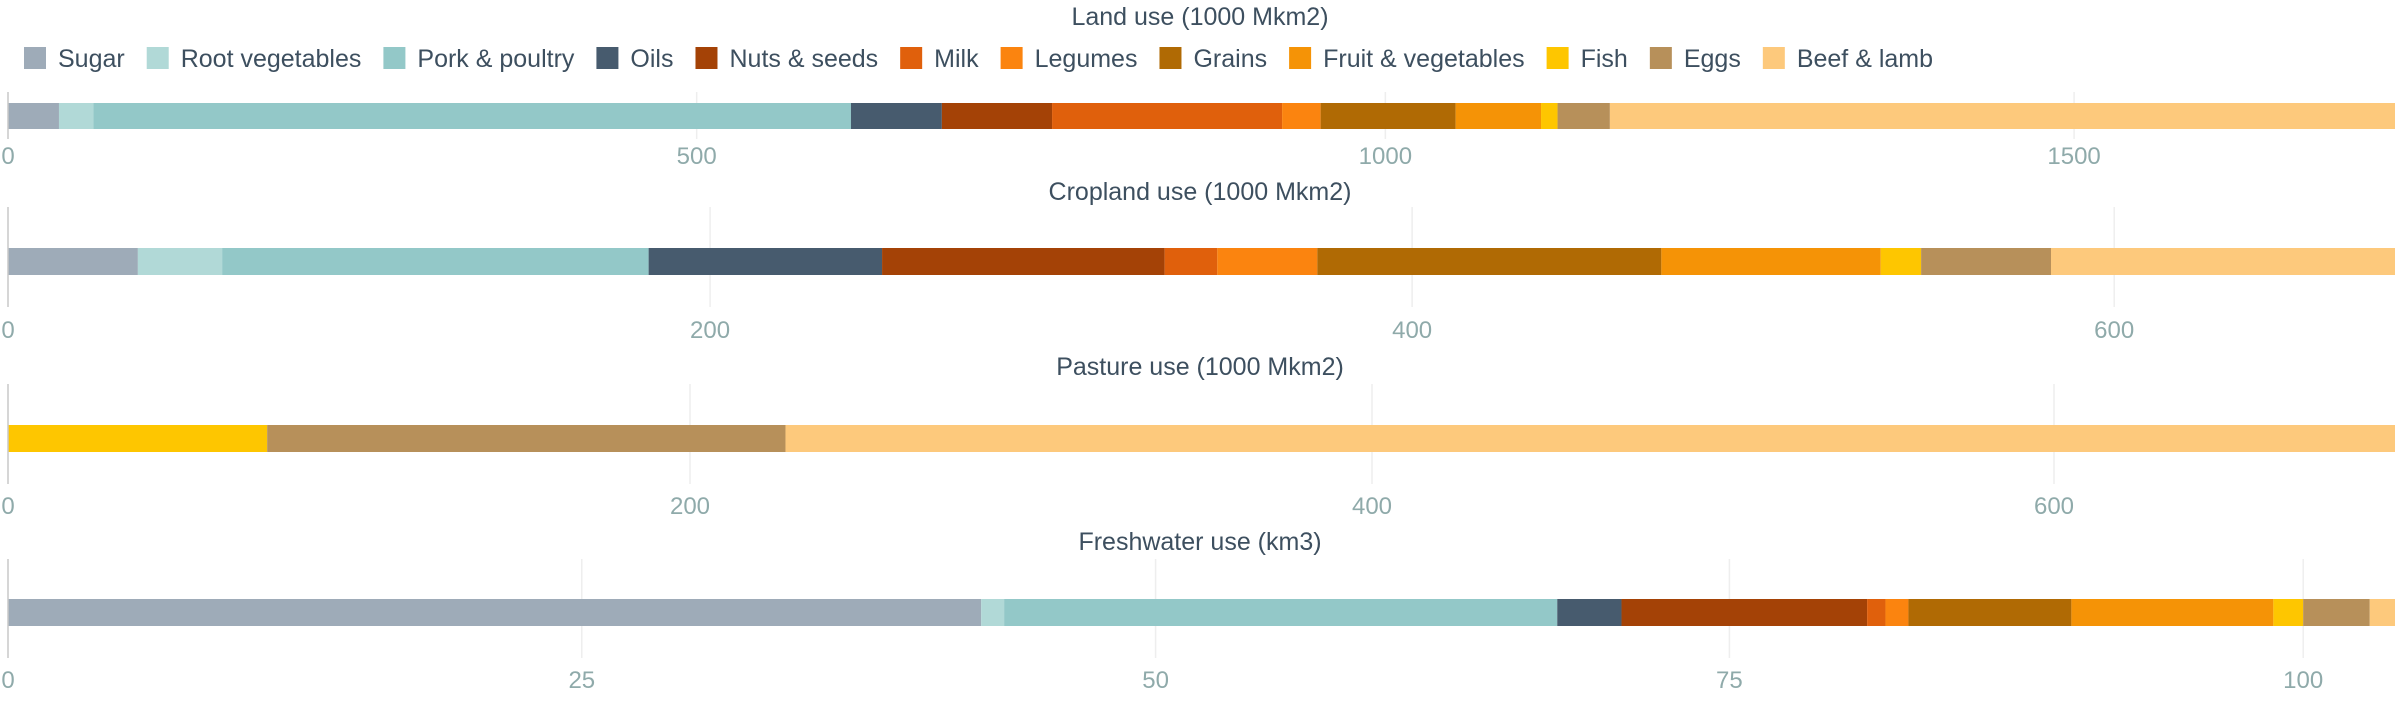 This screenshot has height=705, width=2400. I want to click on legend-item-pork-and-poultry: Pork & poultry, so click(479, 59).